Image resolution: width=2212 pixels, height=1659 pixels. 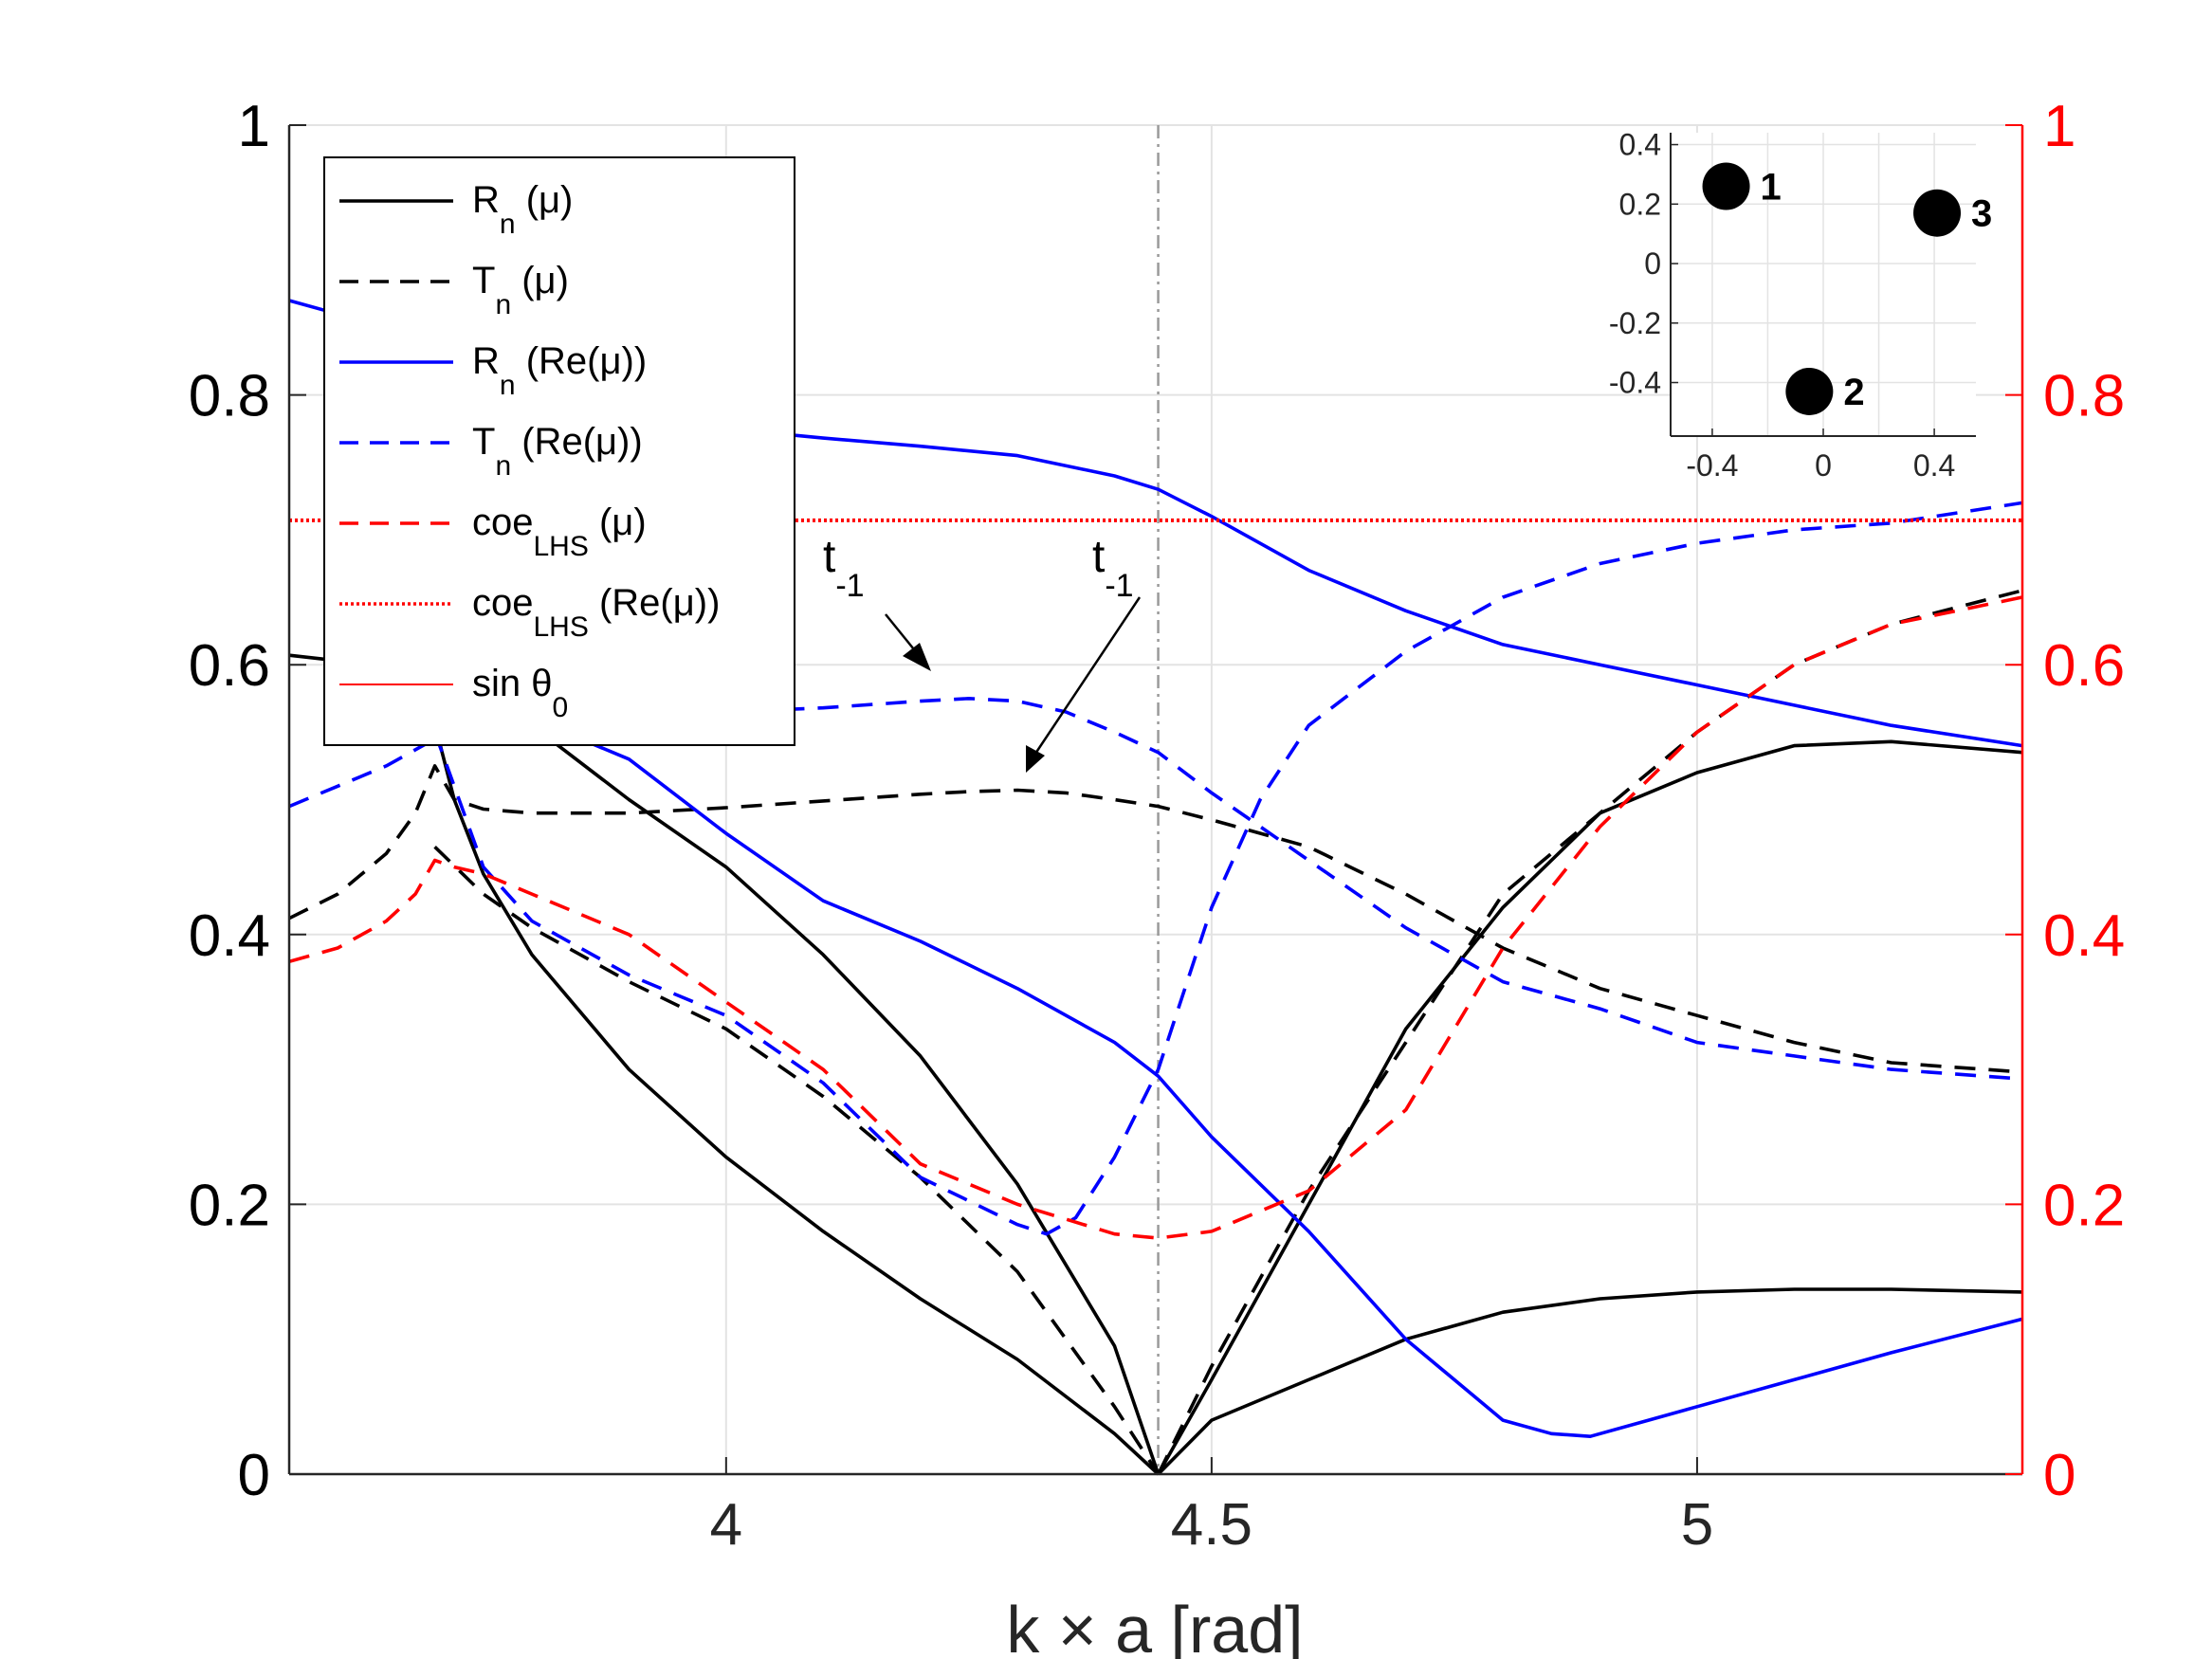 What do you see at coordinates (1640, 145) in the screenshot?
I see `inset-y-tick-label-0.4: 0.4` at bounding box center [1640, 145].